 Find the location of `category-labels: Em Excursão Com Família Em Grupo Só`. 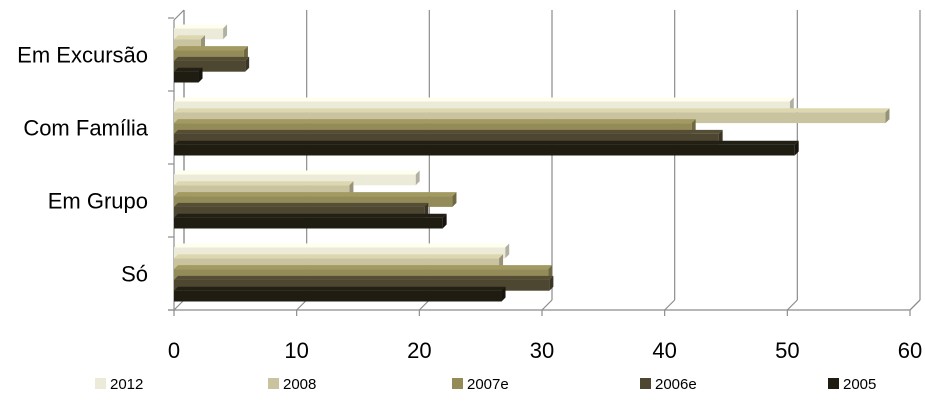

category-labels: Em Excursão Com Família Em Grupo Só is located at coordinates (83, 165).